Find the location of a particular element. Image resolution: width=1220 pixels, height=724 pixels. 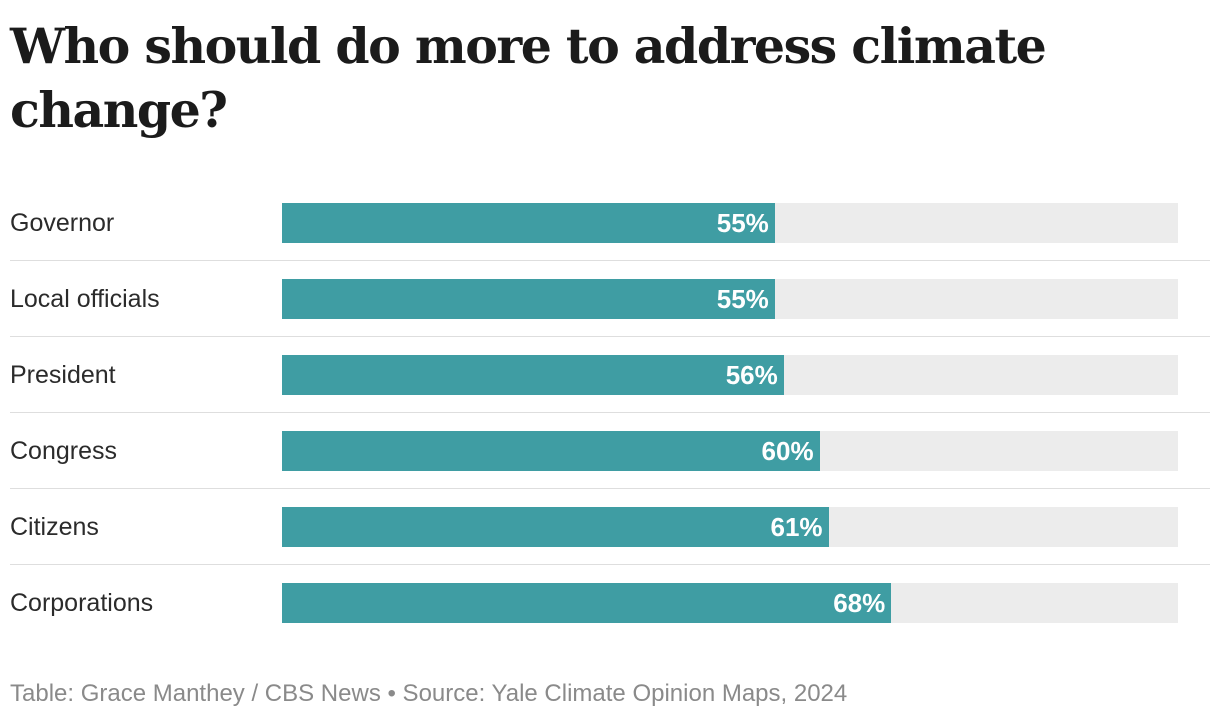

bar-track: 56% is located at coordinates (730, 375).